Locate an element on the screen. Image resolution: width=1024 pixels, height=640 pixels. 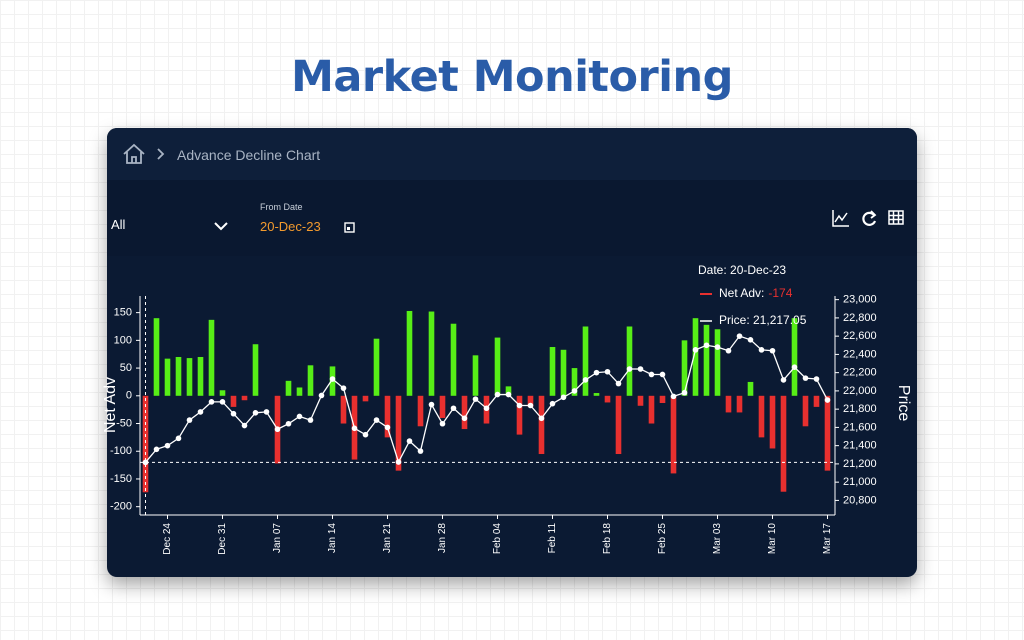
y2-tick-label: 22,000 is located at coordinates (860, 391).